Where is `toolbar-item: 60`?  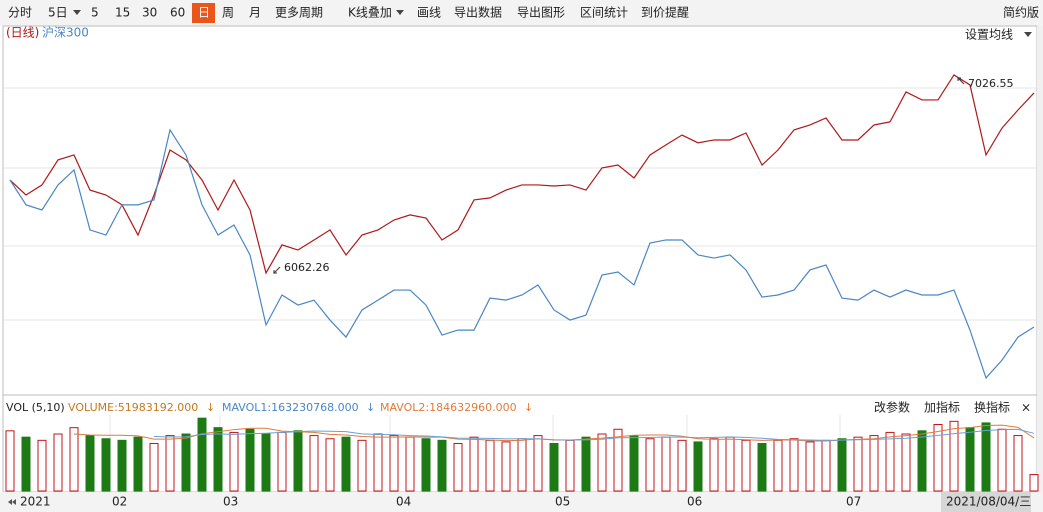 toolbar-item: 60 is located at coordinates (177, 13).